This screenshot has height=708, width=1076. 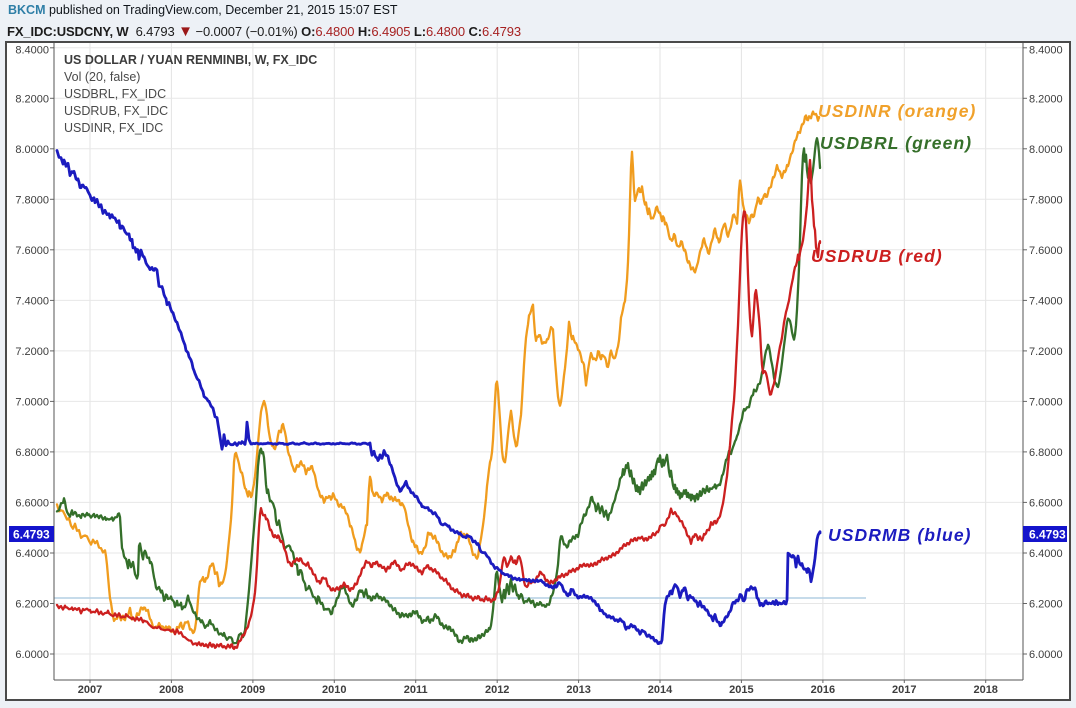 What do you see at coordinates (497, 690) in the screenshot?
I see `svg-text: 2012` at bounding box center [497, 690].